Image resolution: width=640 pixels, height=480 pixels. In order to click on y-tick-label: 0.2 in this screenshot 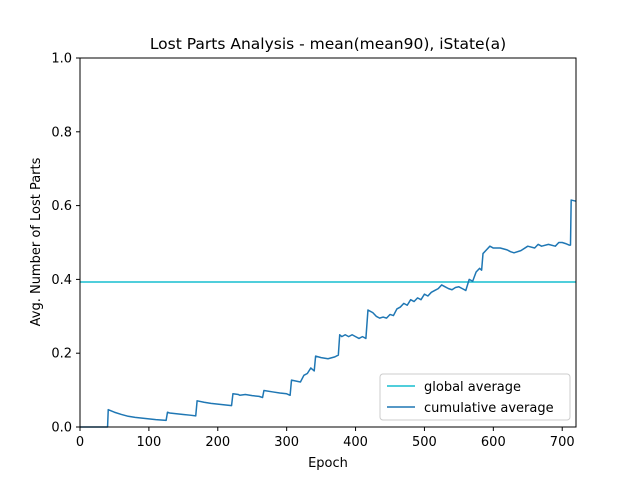, I will do `click(61, 354)`.